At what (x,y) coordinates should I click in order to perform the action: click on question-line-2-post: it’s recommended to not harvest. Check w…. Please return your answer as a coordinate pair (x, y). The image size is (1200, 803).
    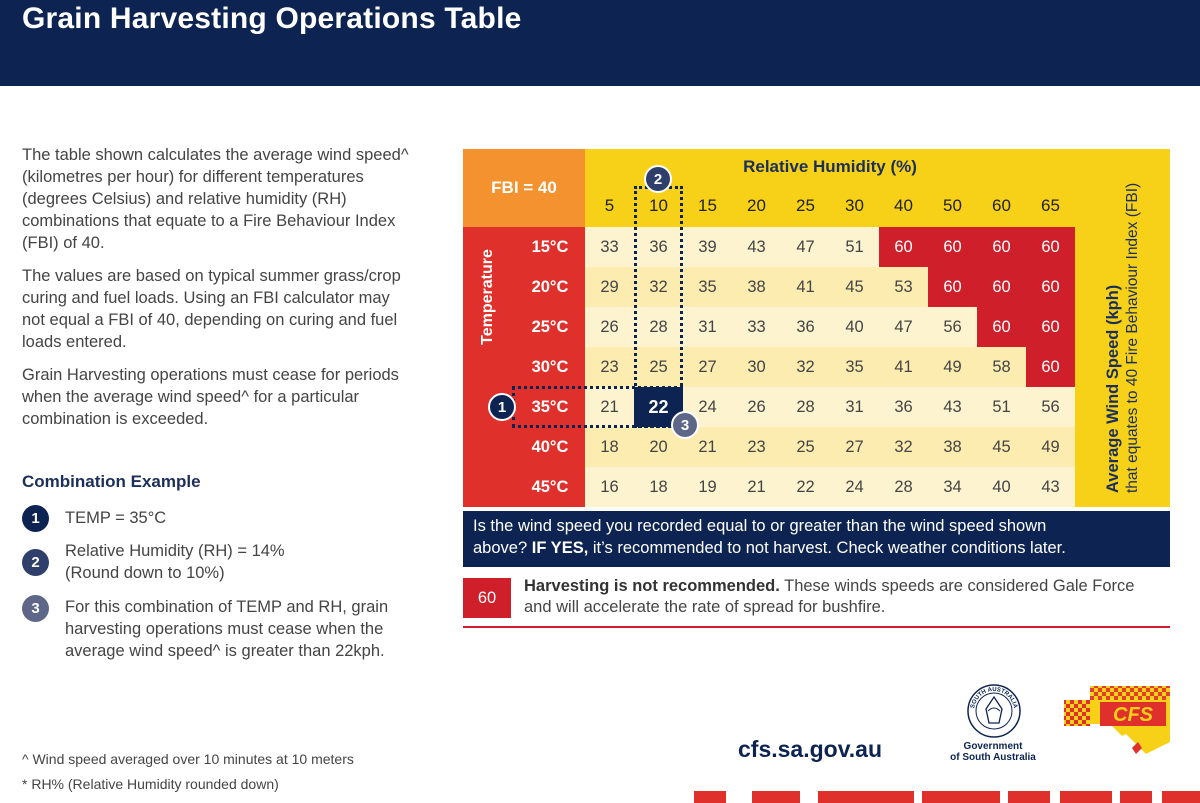
    Looking at the image, I should click on (829, 548).